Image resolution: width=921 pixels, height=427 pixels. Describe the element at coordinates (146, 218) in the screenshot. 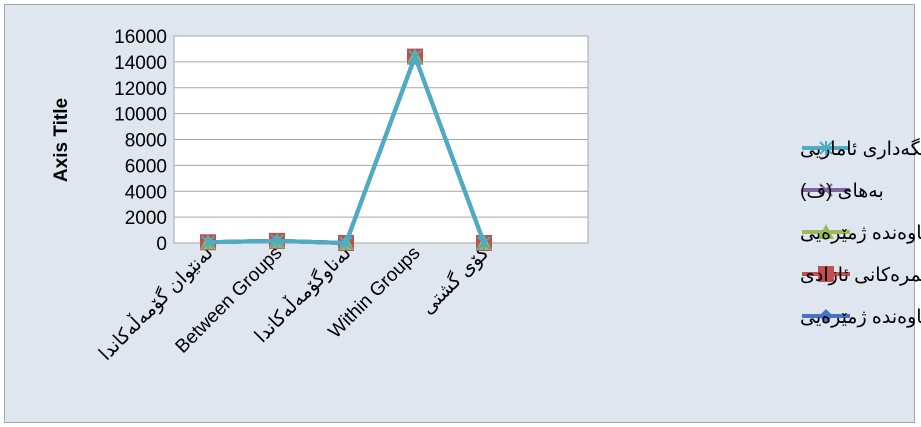

I see `y-tick-label: 2000` at that location.